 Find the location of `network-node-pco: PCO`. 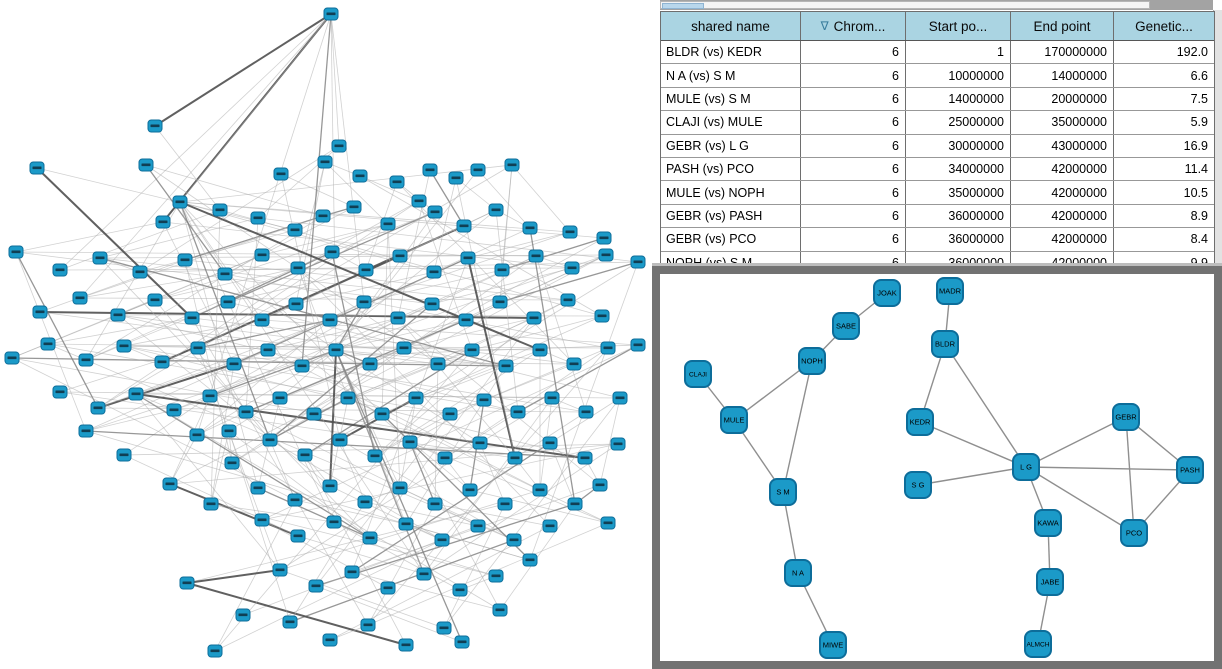

network-node-pco: PCO is located at coordinates (1134, 533).